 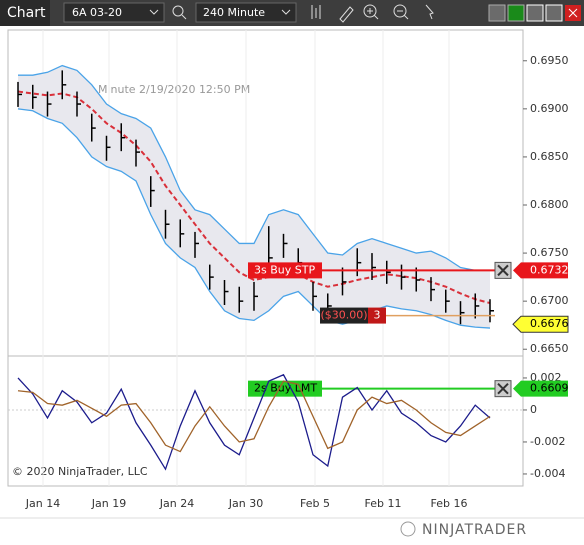 What do you see at coordinates (573, 13) in the screenshot?
I see `close-icon` at bounding box center [573, 13].